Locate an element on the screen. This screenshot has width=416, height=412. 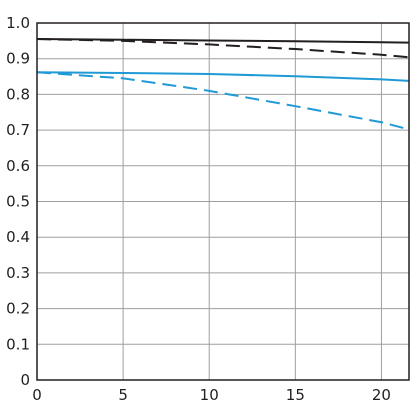
x-tick-label: 10 is located at coordinates (209, 395).